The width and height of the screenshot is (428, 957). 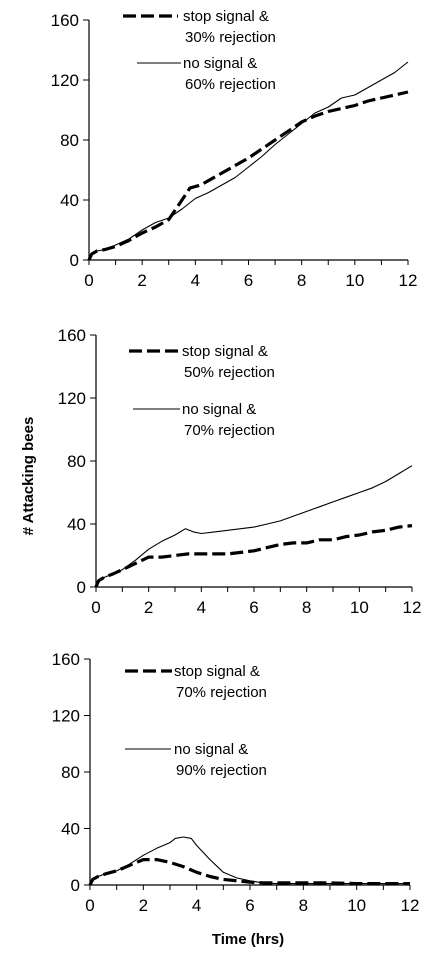 What do you see at coordinates (221, 770) in the screenshot?
I see `legend-label: 90% rejection` at bounding box center [221, 770].